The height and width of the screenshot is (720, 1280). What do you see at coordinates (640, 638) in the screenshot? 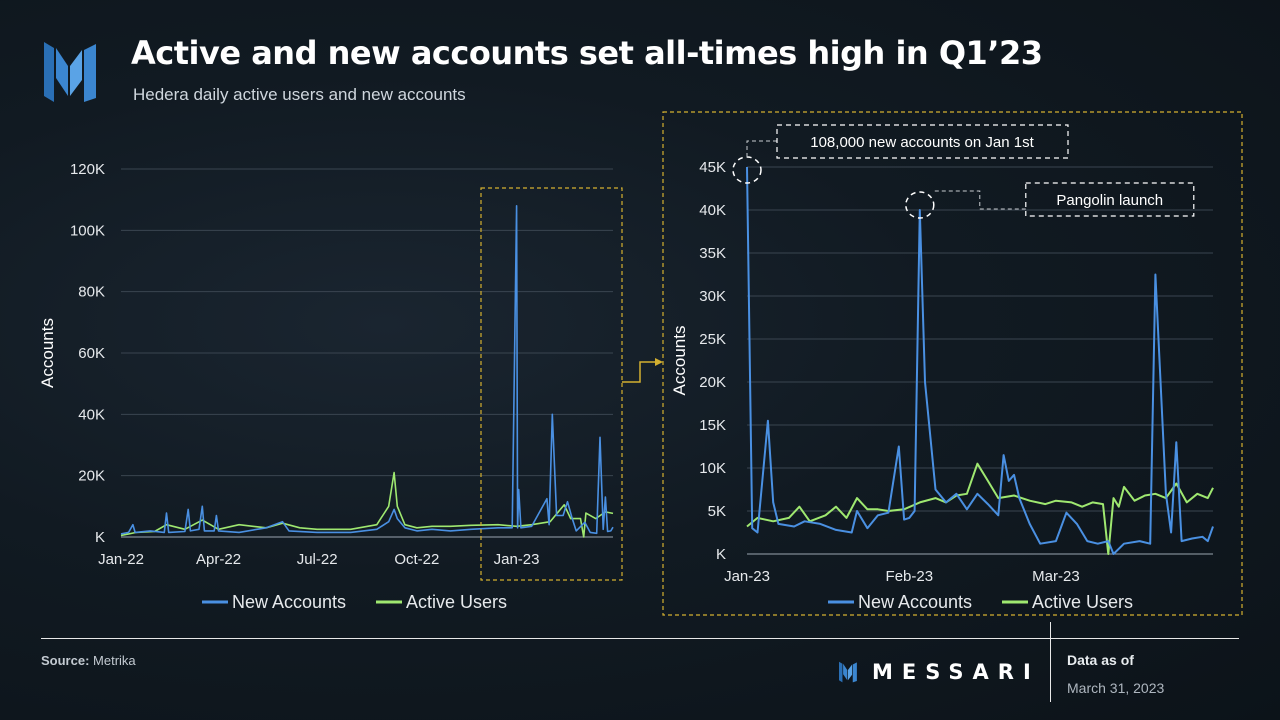
I see `footer-divider` at bounding box center [640, 638].